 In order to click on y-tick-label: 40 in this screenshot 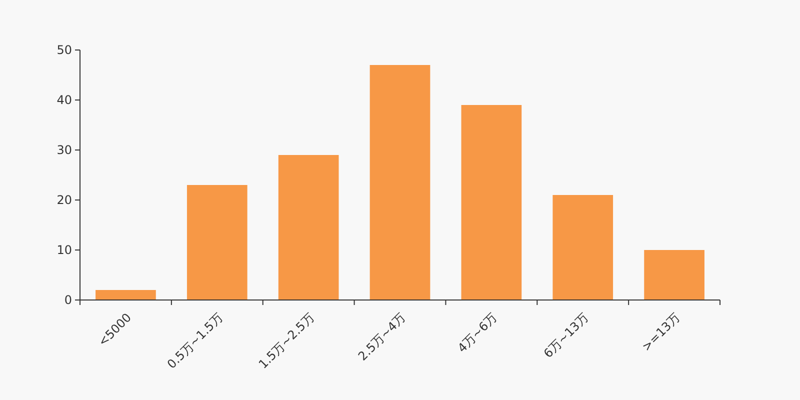, I will do `click(64, 100)`.